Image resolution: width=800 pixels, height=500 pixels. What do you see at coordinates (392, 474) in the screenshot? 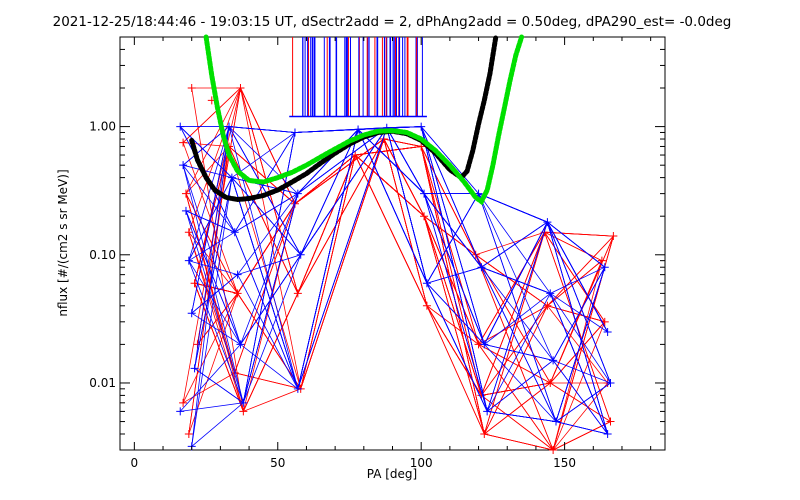
I see `x-axis-label: PA [deg]` at bounding box center [392, 474].